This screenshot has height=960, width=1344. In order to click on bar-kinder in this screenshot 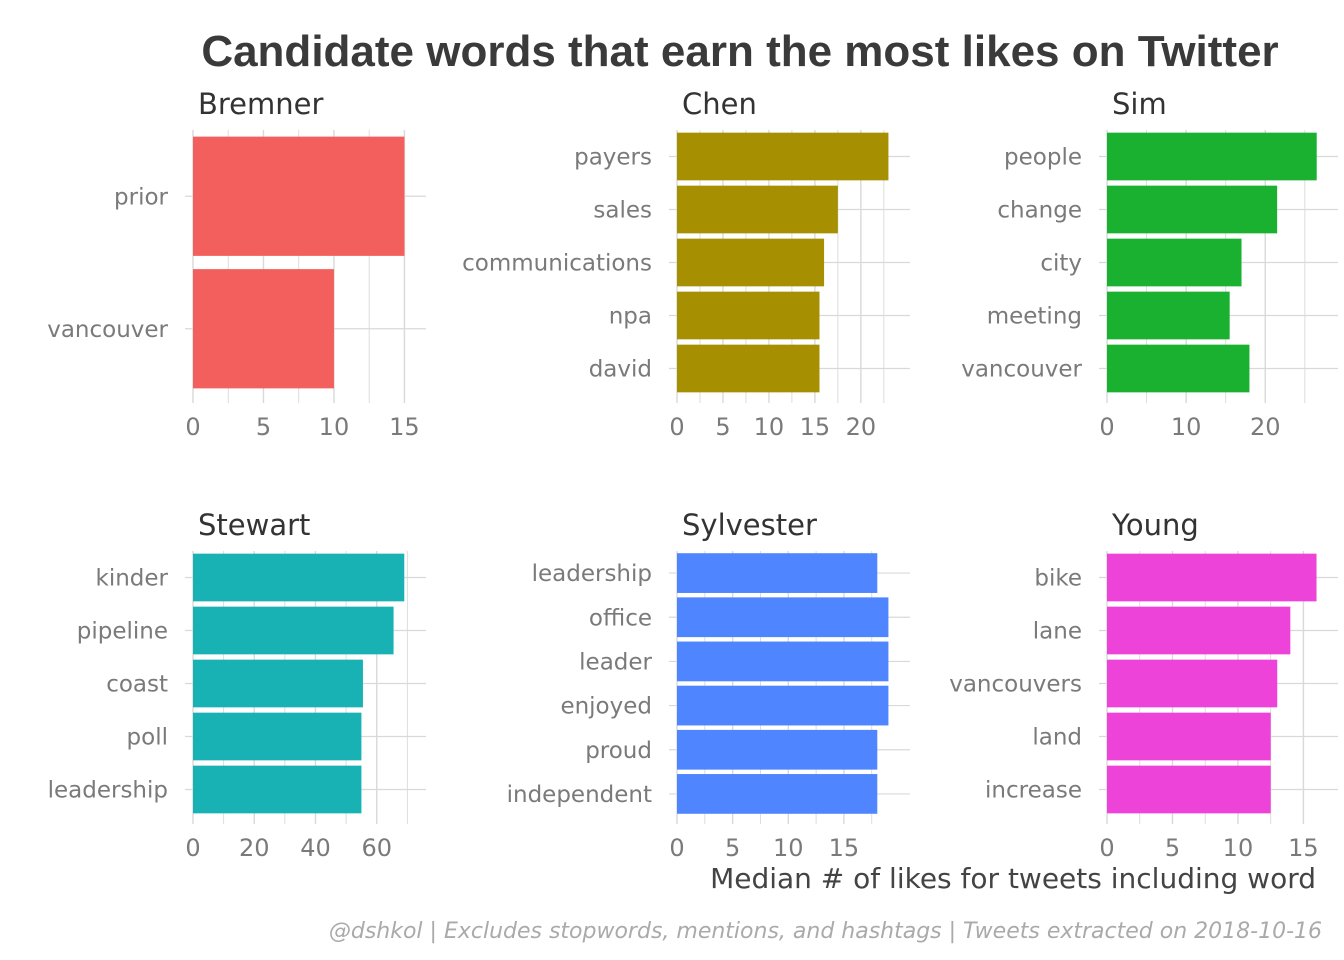, I will do `click(299, 577)`.